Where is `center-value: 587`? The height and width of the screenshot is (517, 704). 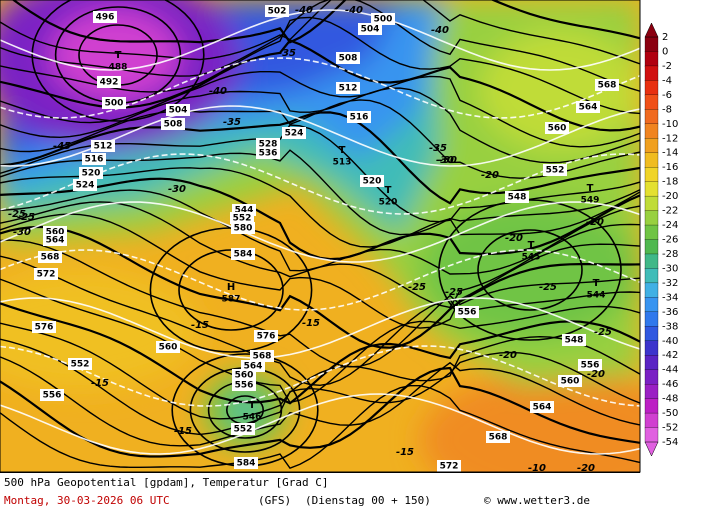 center-value: 587 is located at coordinates (231, 300).